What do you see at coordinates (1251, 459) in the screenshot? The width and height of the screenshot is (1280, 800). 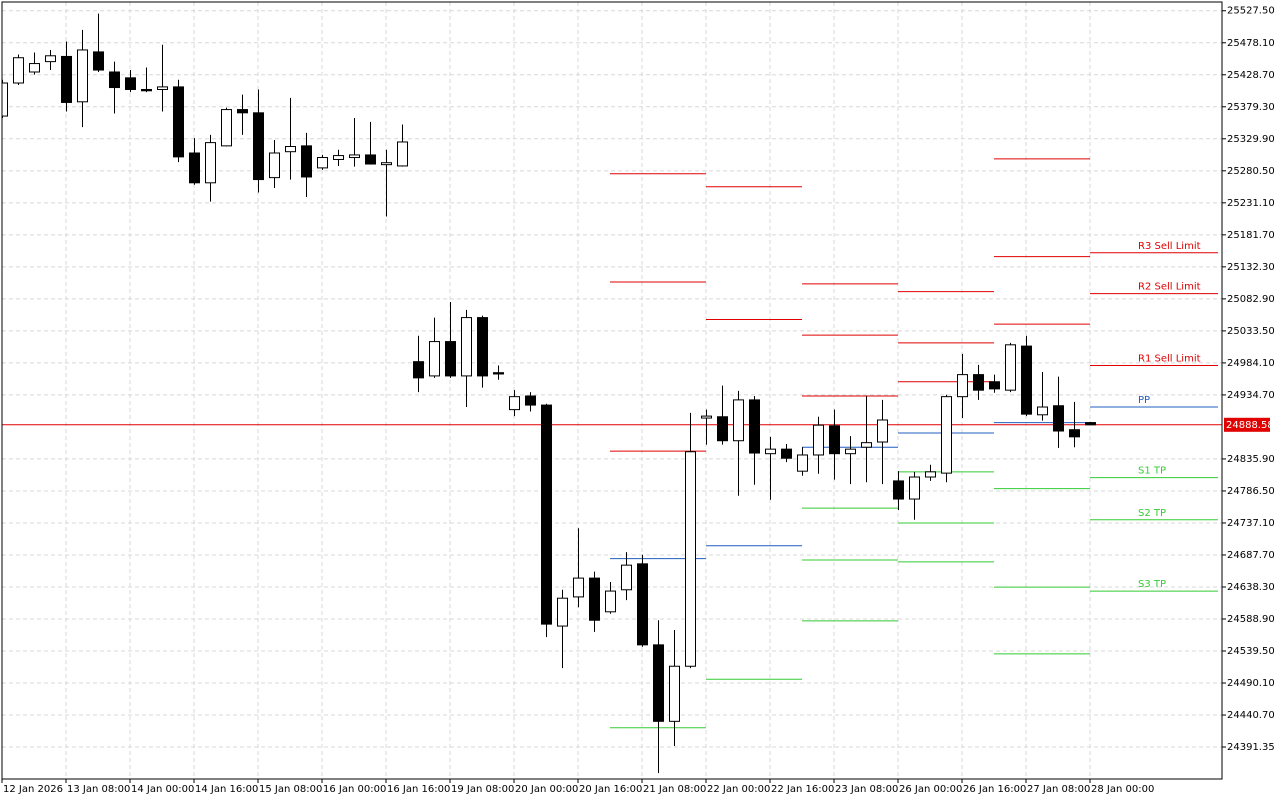 I see `y-tick-label: 24835.90` at bounding box center [1251, 459].